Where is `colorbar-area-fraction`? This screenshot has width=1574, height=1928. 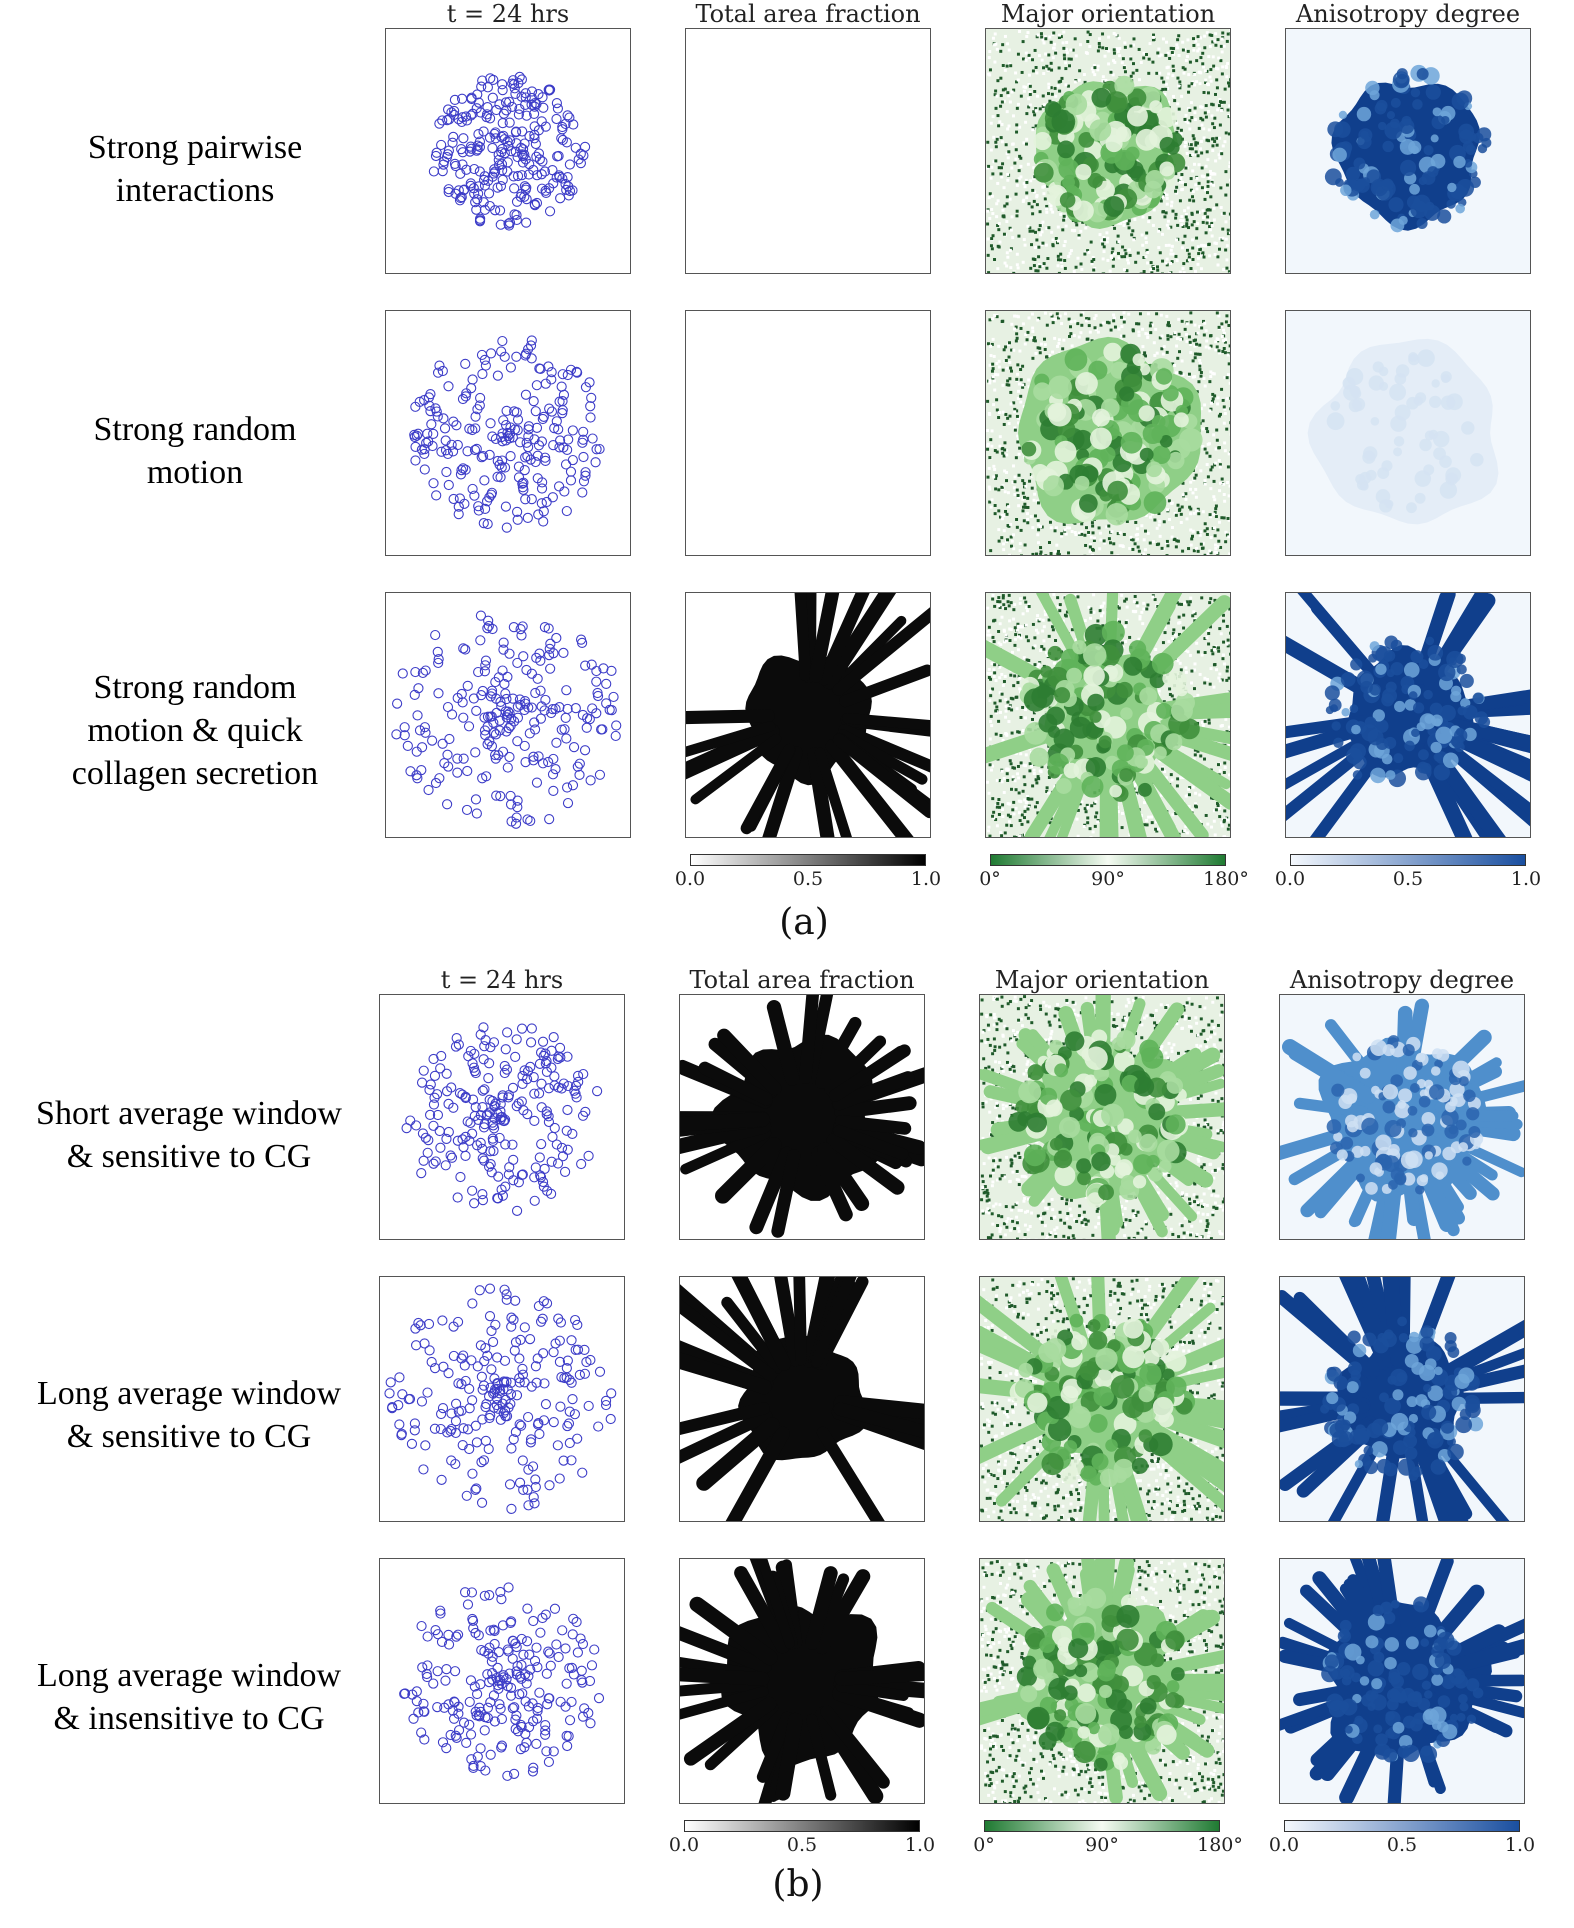
colorbar-area-fraction is located at coordinates (802, 1826).